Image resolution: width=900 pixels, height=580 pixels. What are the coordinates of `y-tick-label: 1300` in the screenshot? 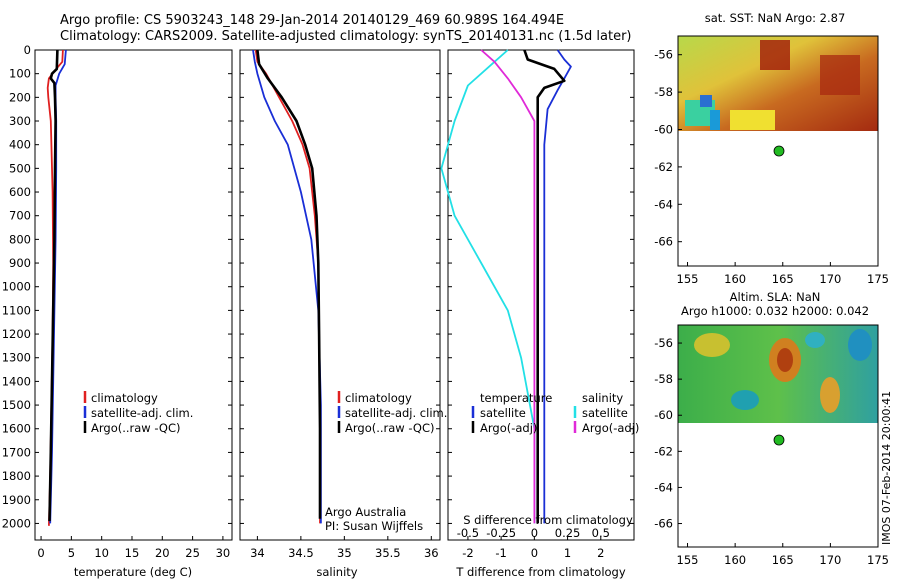 It's located at (16, 358).